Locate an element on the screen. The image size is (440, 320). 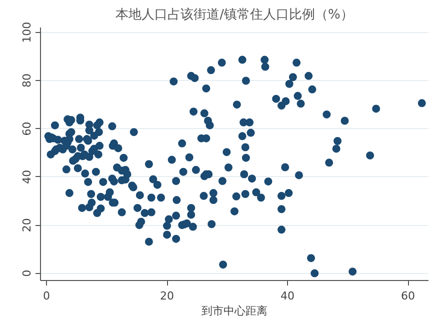
x-tick-label: 20 is located at coordinates (167, 296).